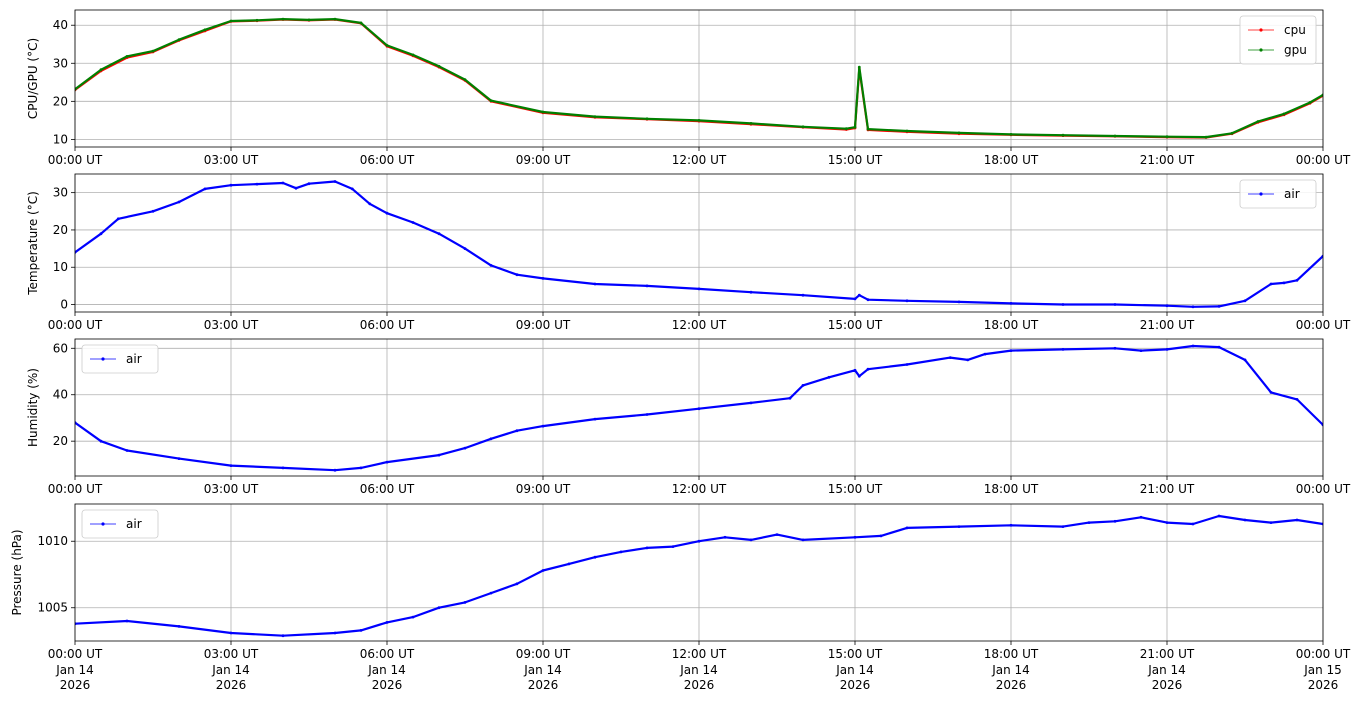 Image resolution: width=1364 pixels, height=707 pixels. I want to click on y-axis-label: Pressure (hPa), so click(17, 572).